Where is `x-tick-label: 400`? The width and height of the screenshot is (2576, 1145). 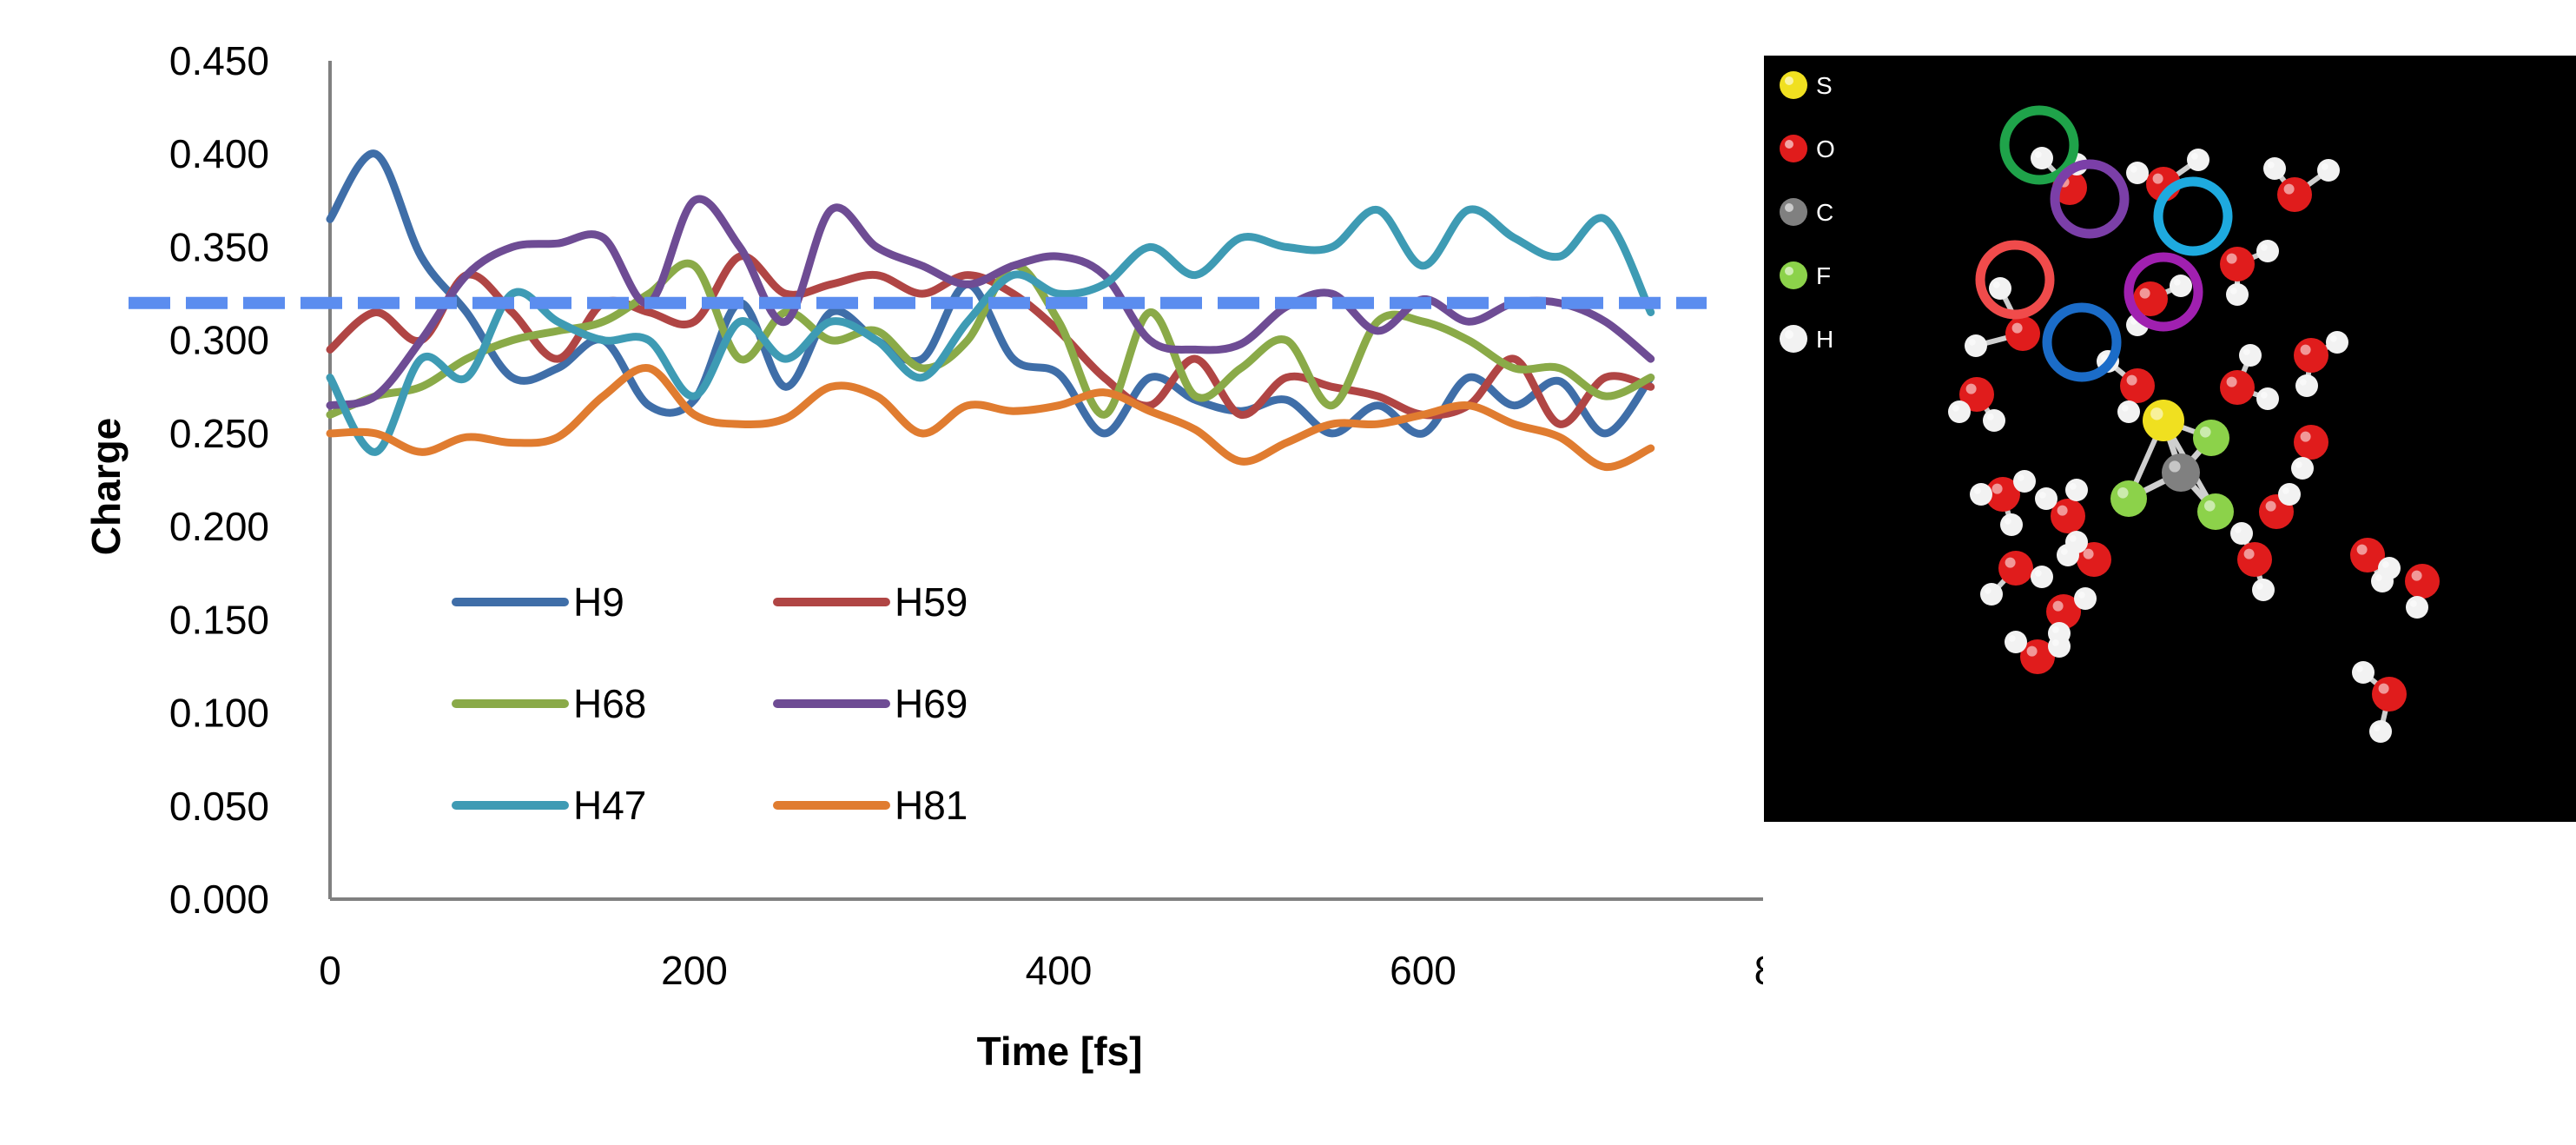
x-tick-label: 400 is located at coordinates (1059, 971).